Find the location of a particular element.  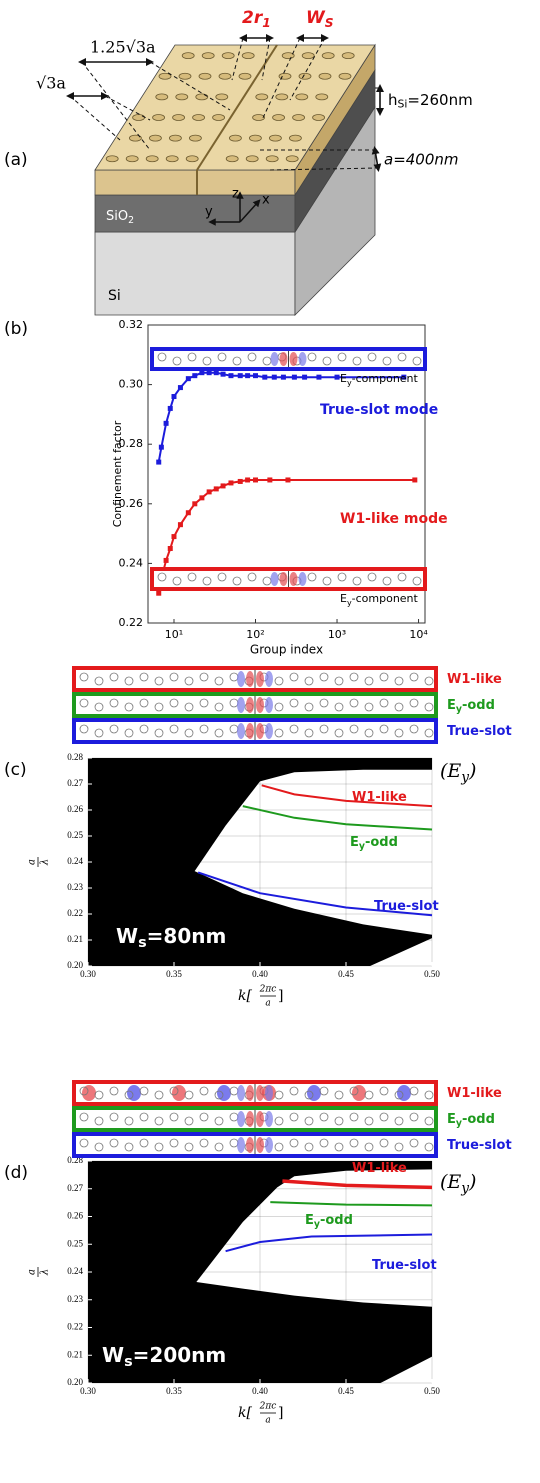

inset-label: Ey-component is located at coordinates (379, 379).